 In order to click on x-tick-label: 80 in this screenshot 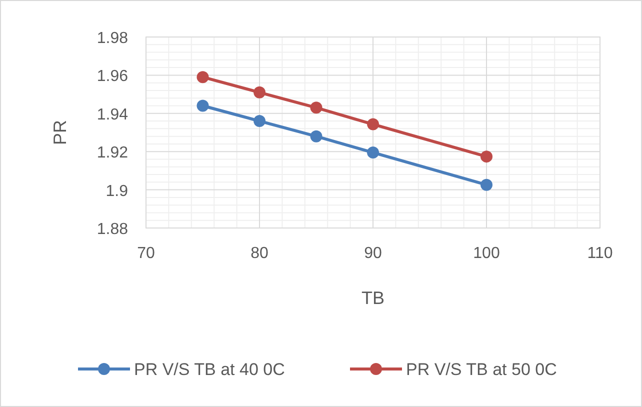, I will do `click(259, 253)`.